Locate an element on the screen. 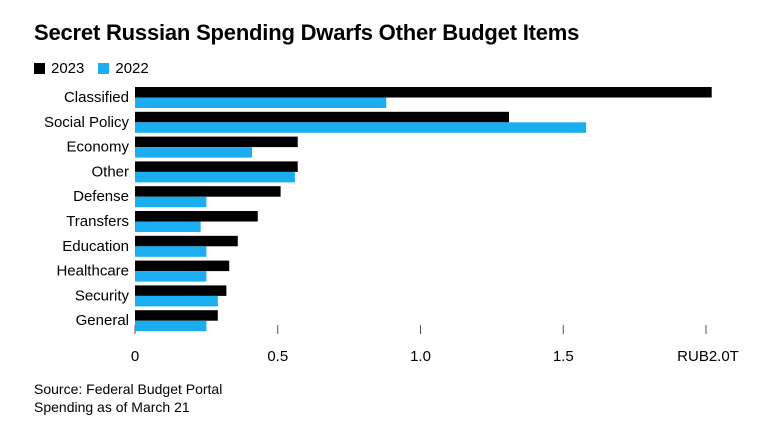 The height and width of the screenshot is (429, 780). category-label: Defense is located at coordinates (101, 196).